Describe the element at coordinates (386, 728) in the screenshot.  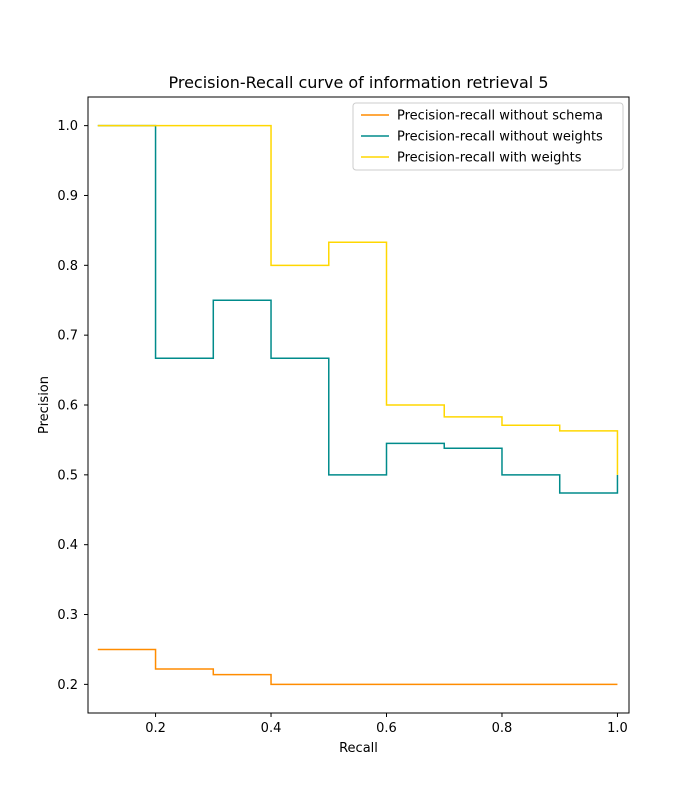
I see `x-tick-label: 0.6` at that location.